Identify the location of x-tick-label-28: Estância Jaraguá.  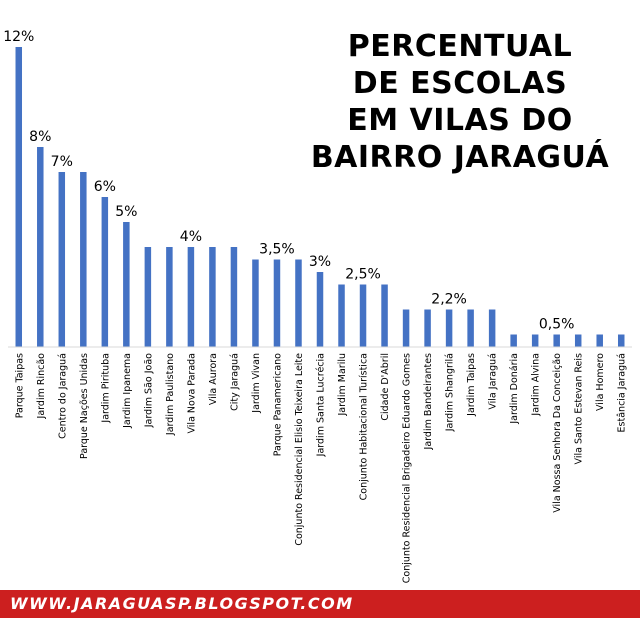
(622, 392).